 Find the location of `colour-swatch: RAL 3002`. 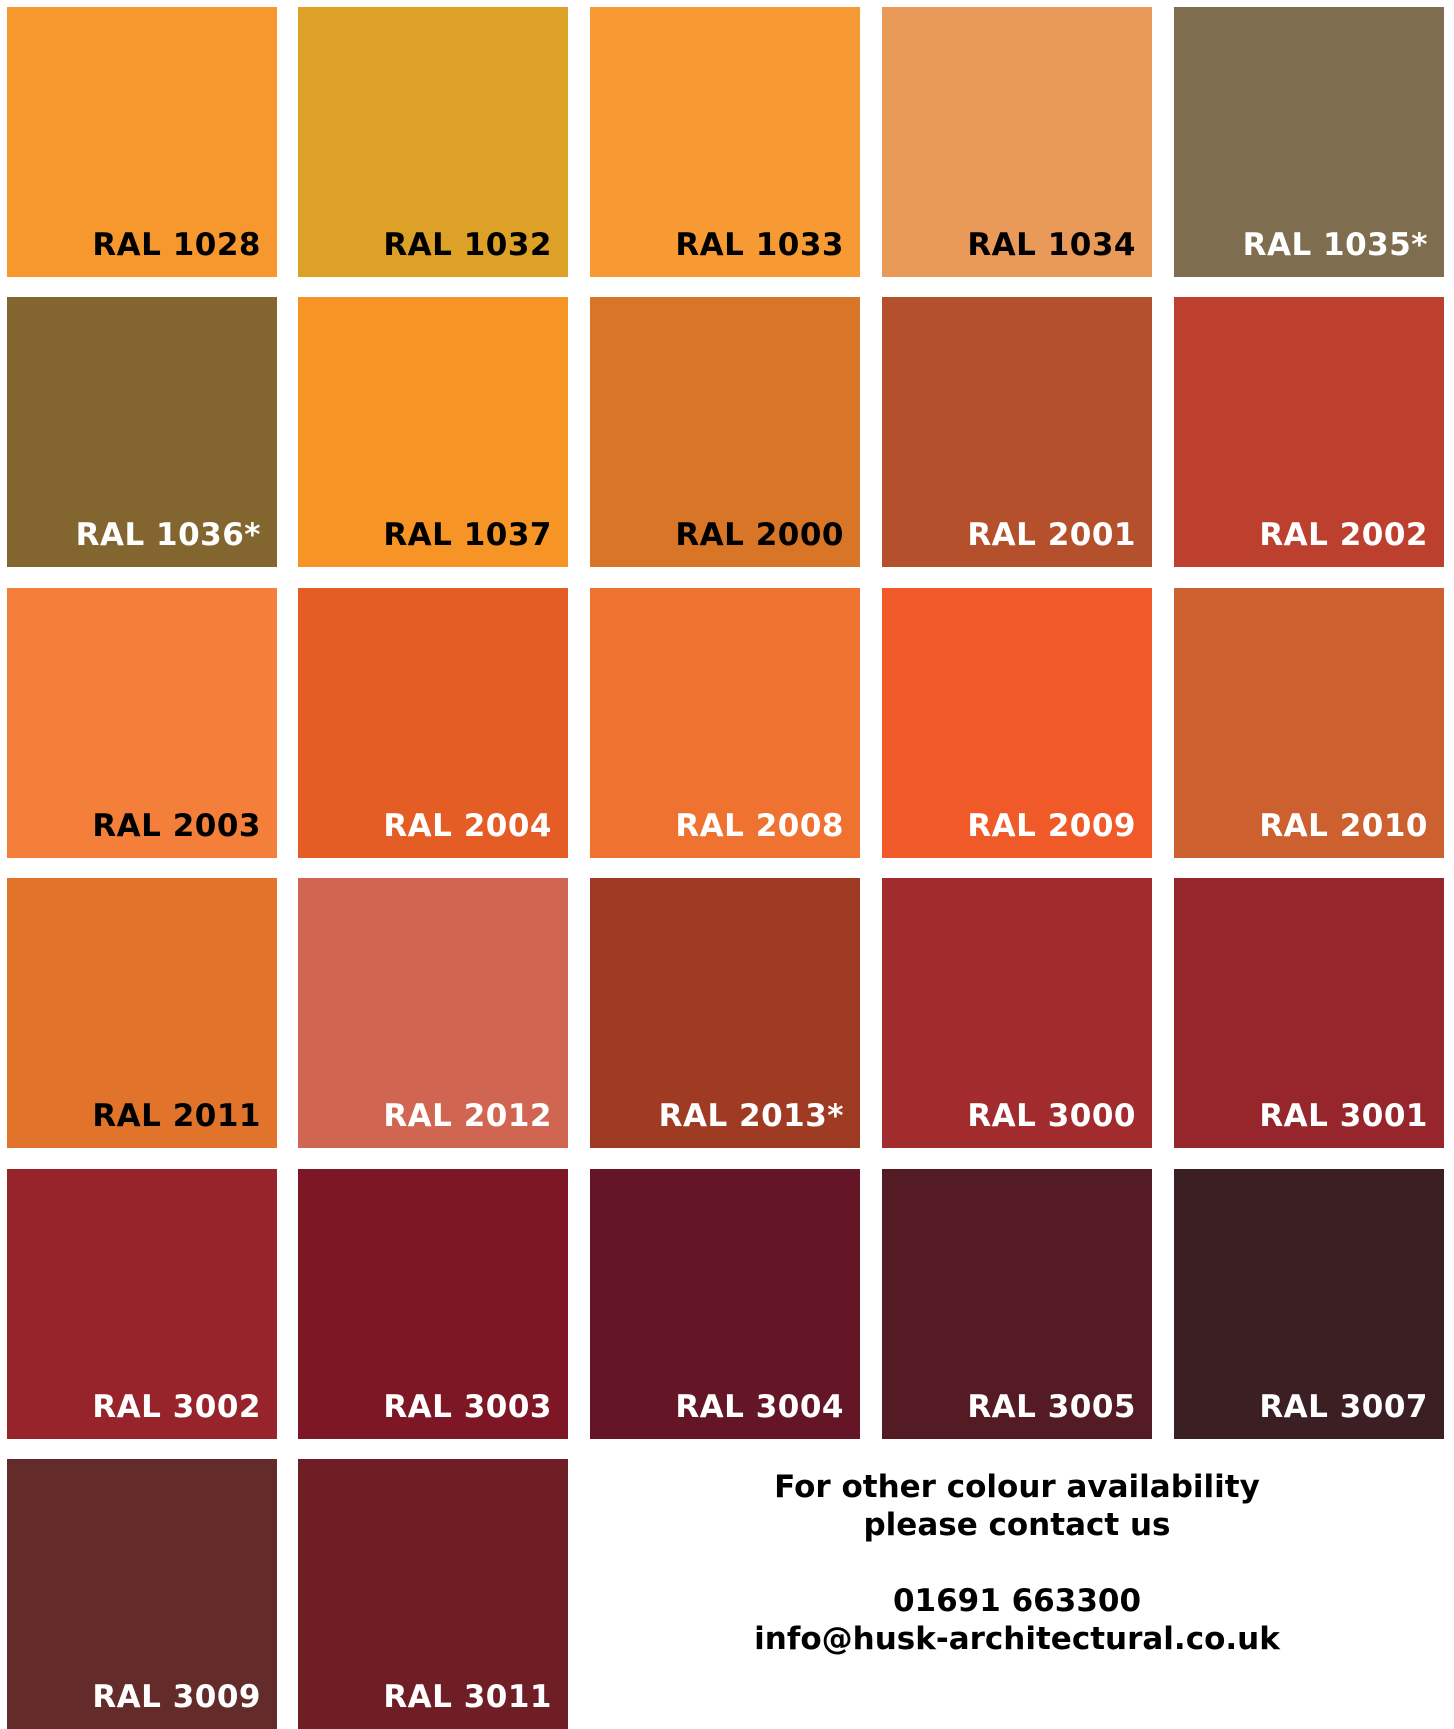

colour-swatch: RAL 3002 is located at coordinates (142, 1304).